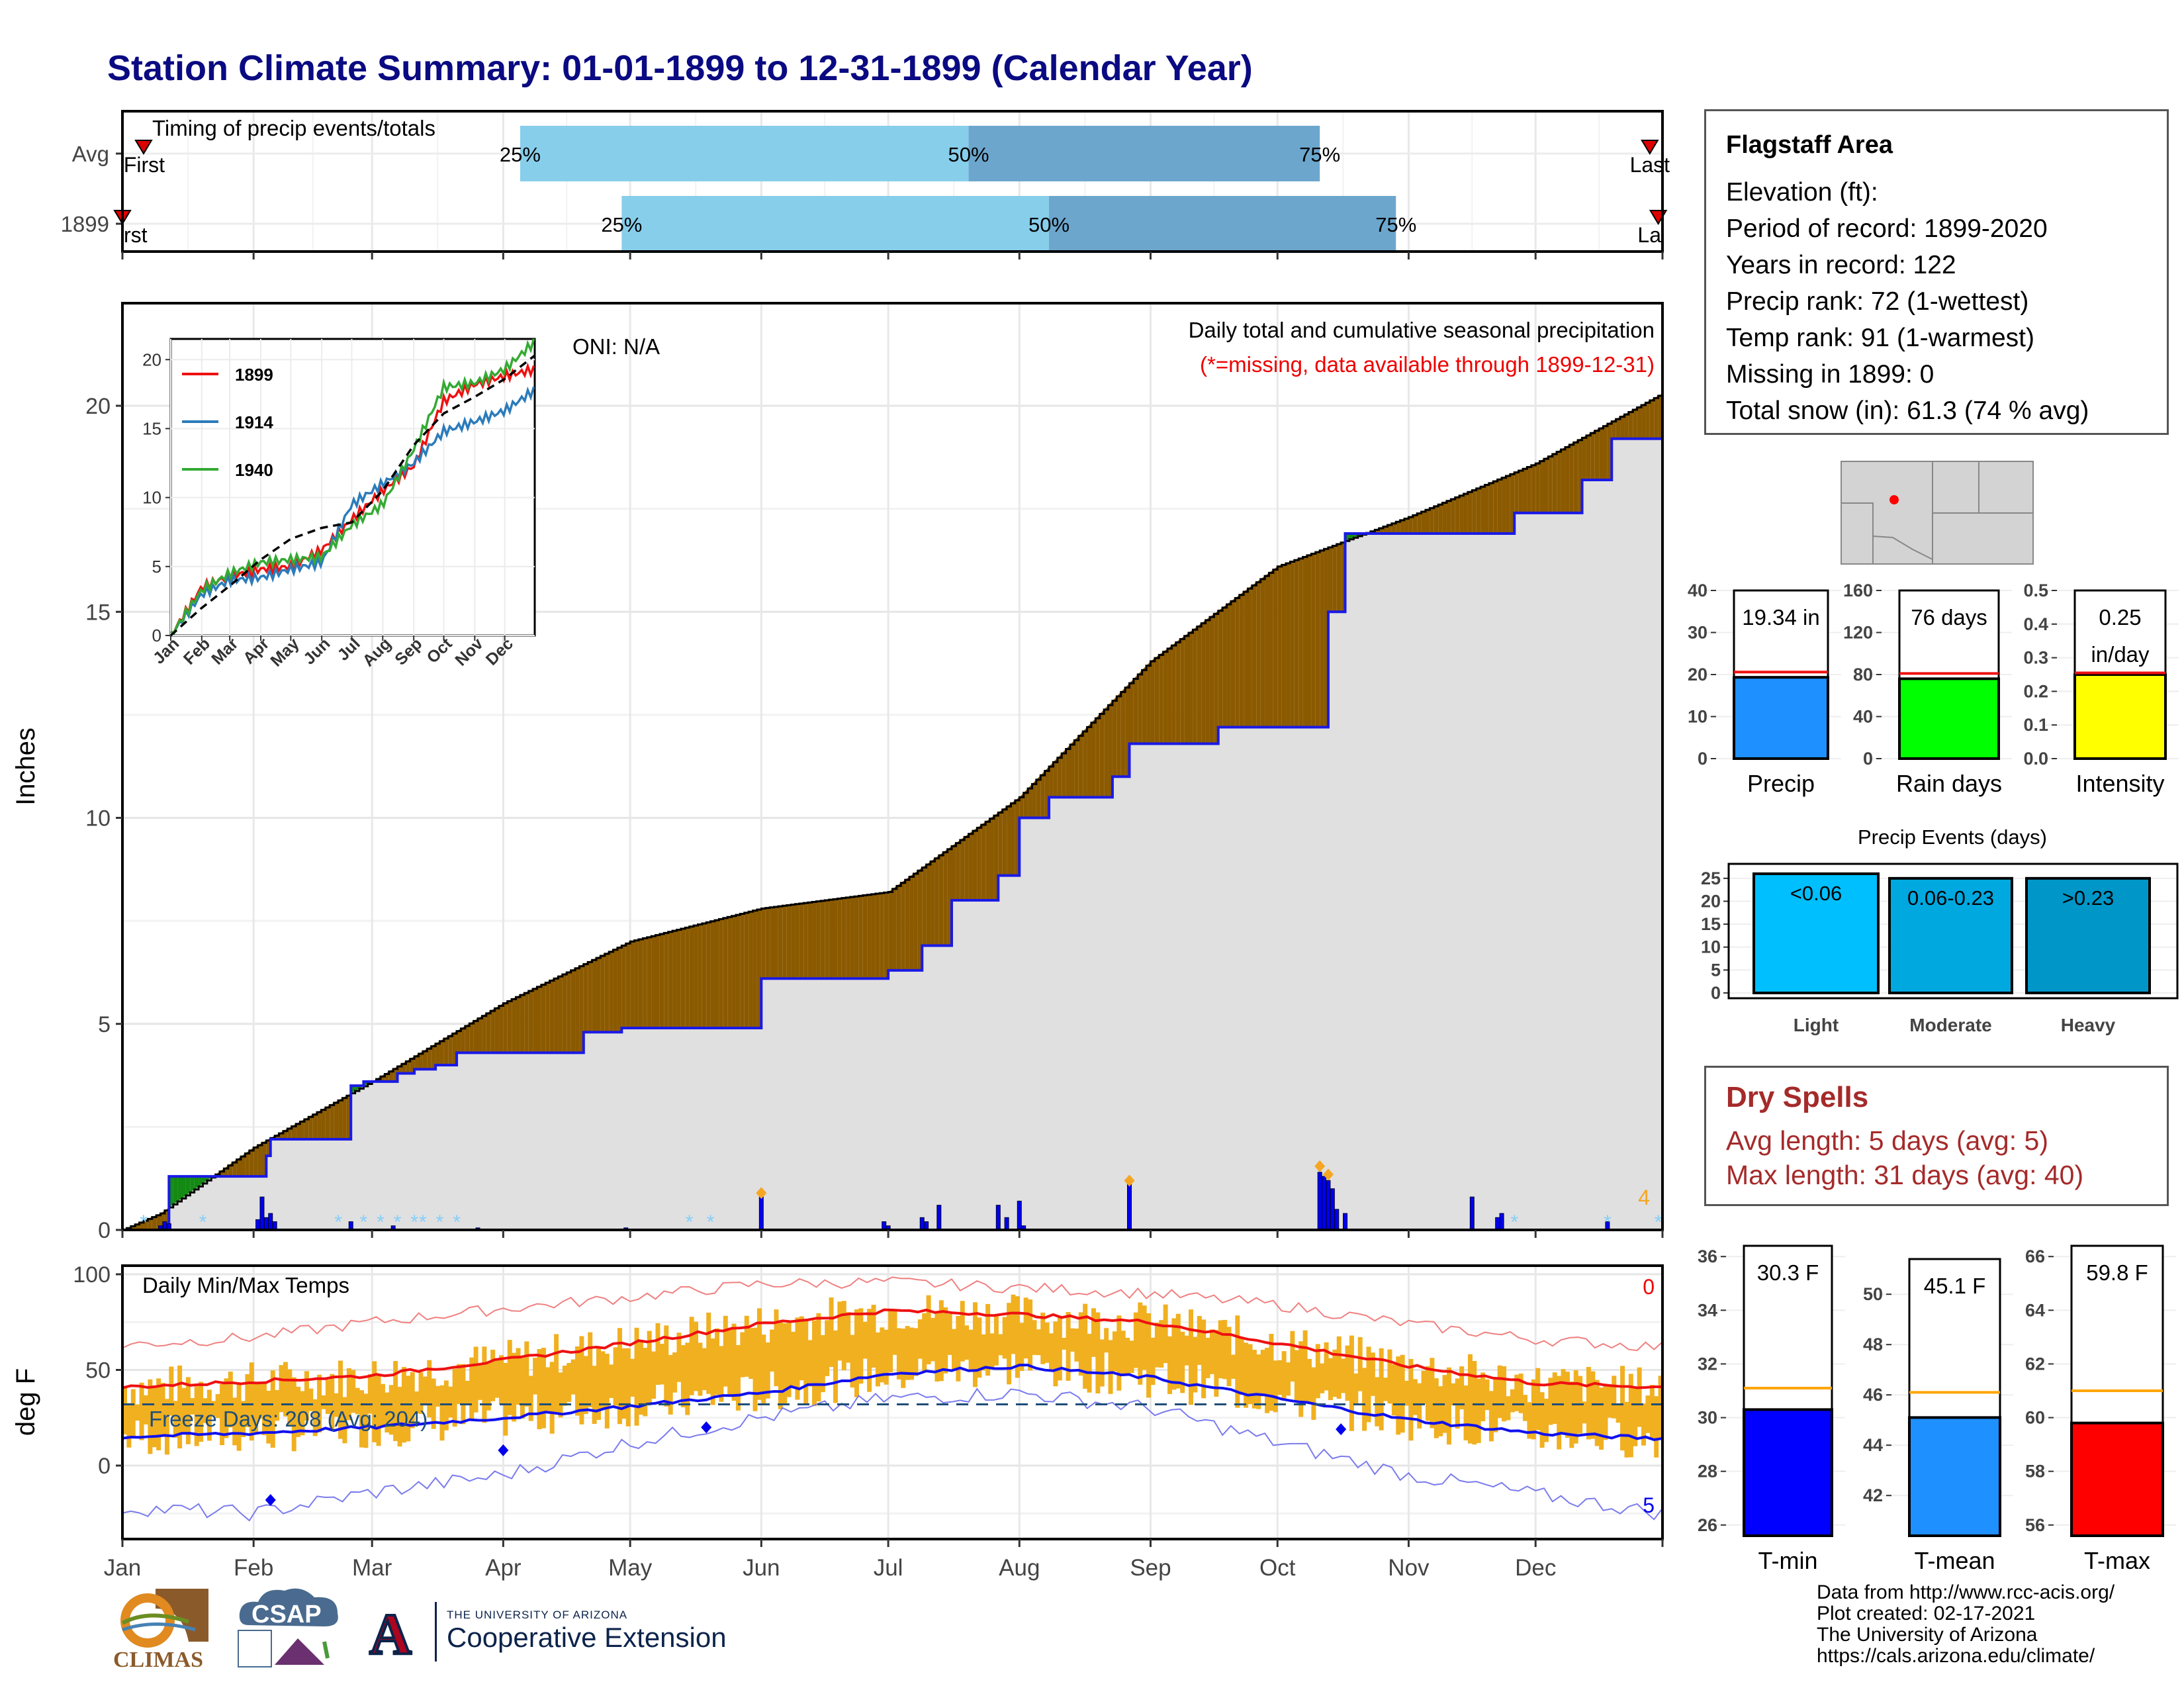 The width and height of the screenshot is (2184, 1688). Describe the element at coordinates (2120, 716) in the screenshot. I see `precip-gauge-2-value-bar` at that location.